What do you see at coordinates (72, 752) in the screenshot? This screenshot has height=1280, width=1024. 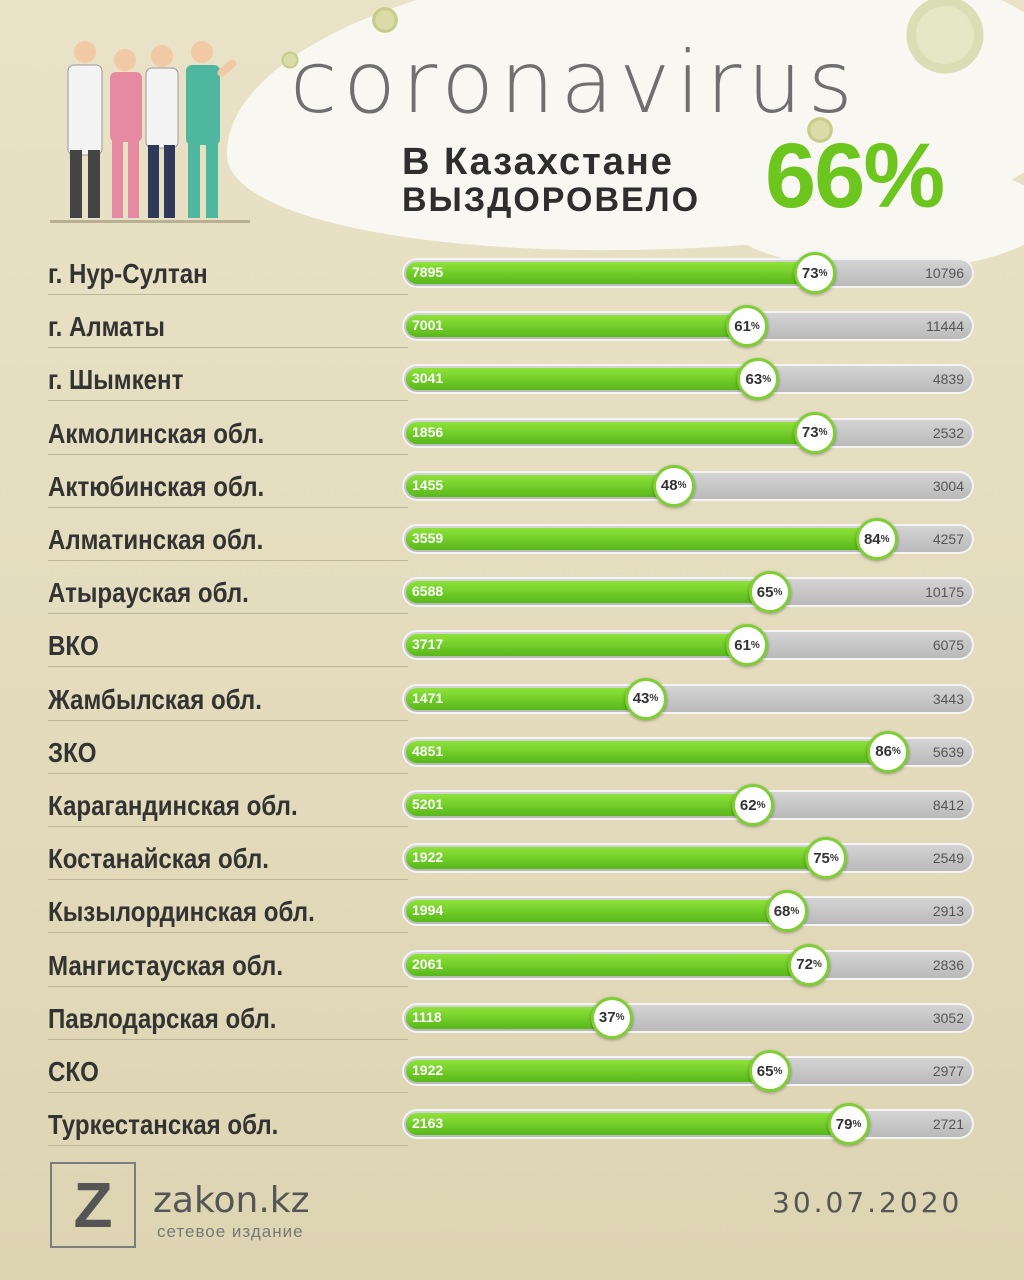 I see `region-label: ЗКО` at bounding box center [72, 752].